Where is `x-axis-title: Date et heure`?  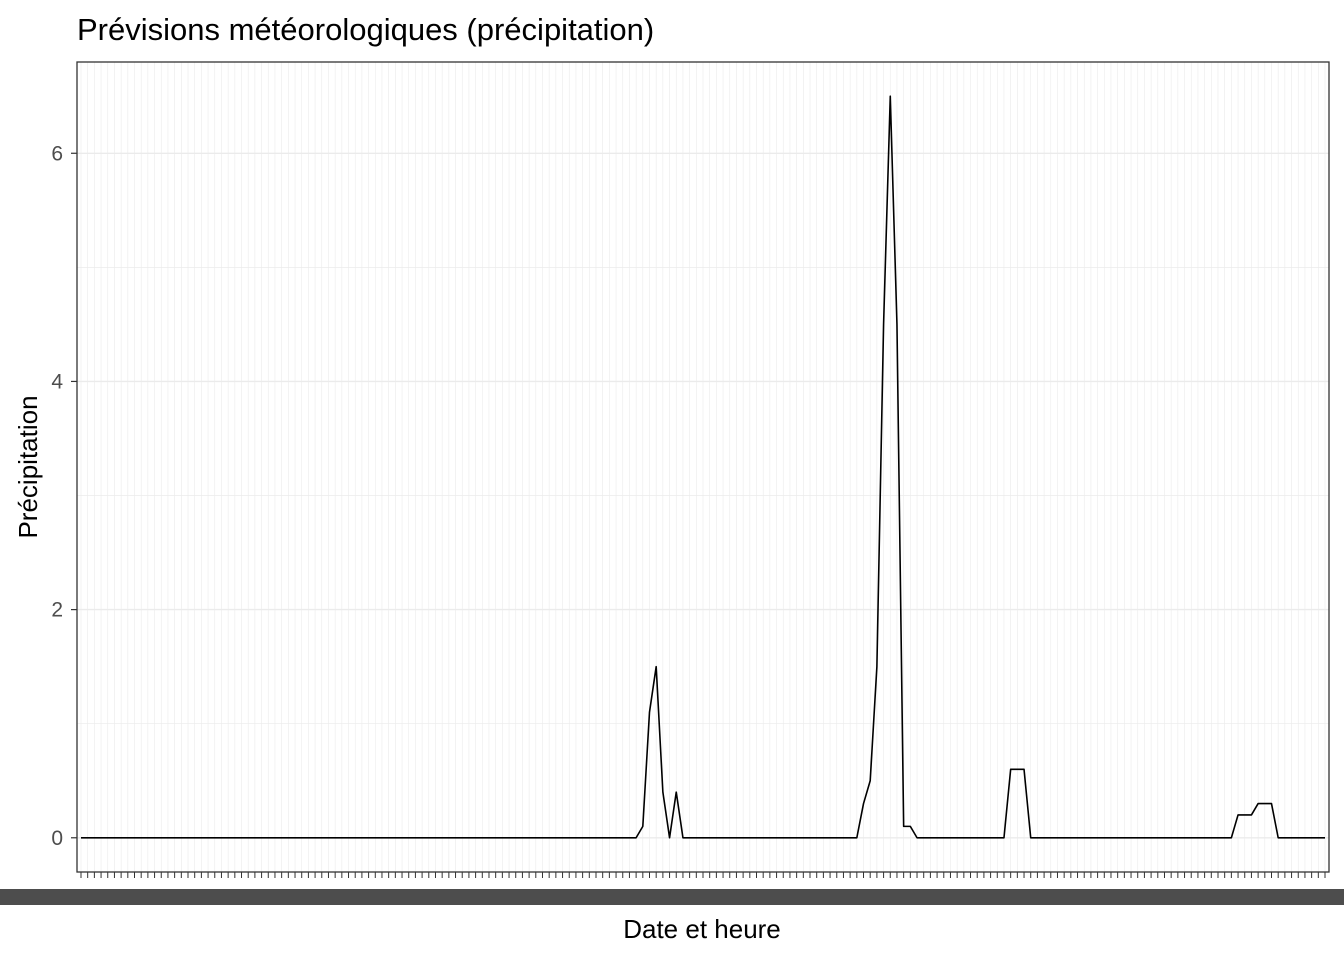
x-axis-title: Date et heure is located at coordinates (702, 929).